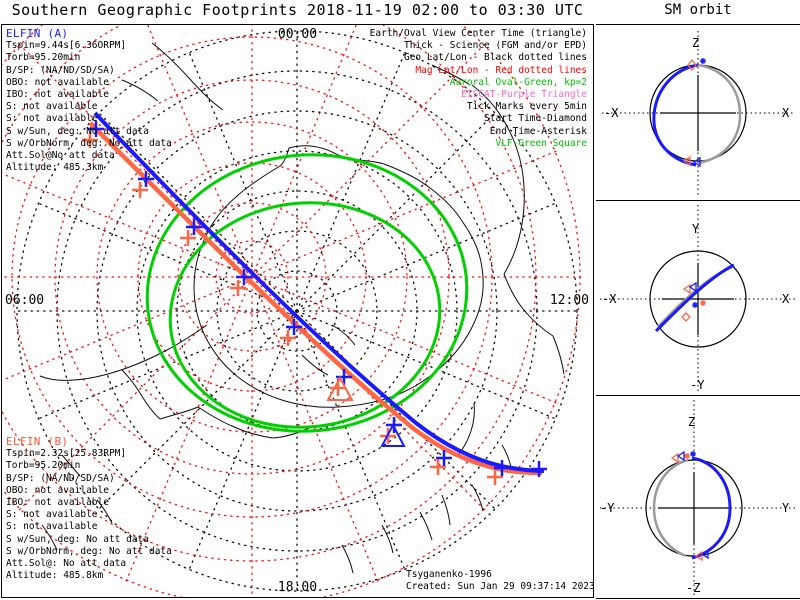 The height and width of the screenshot is (600, 800). What do you see at coordinates (786, 113) in the screenshot?
I see `sm-label-right-zx: X` at bounding box center [786, 113].